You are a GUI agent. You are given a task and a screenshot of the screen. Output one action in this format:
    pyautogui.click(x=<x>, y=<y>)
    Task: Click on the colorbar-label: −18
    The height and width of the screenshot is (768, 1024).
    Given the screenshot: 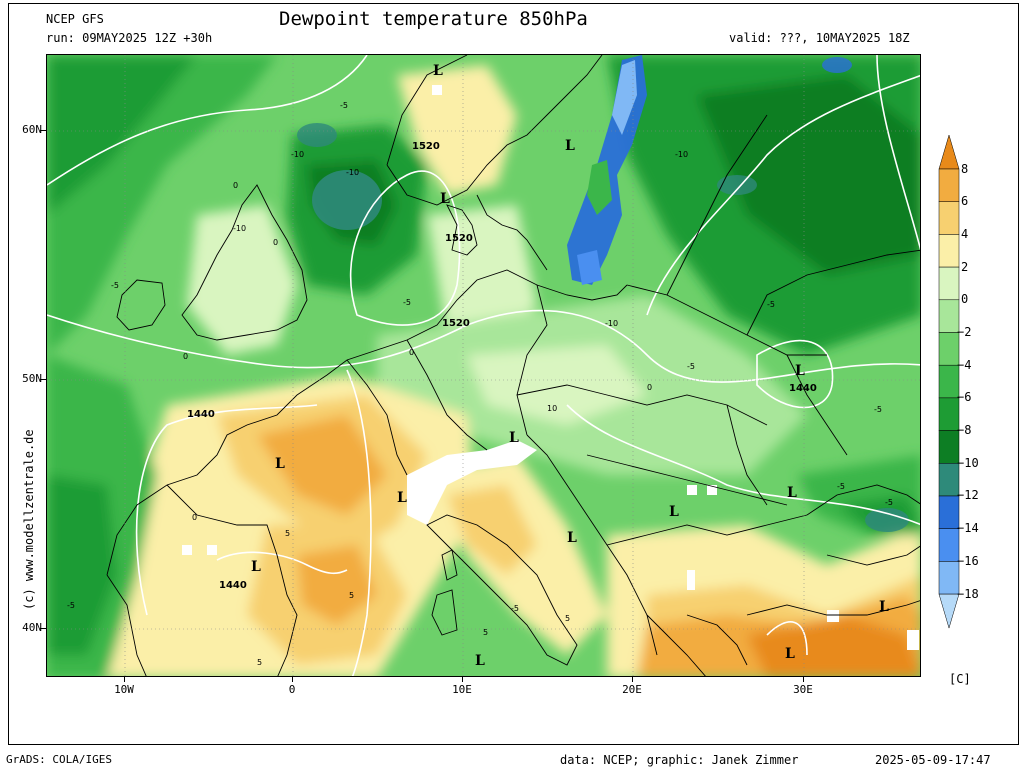 What is the action you would take?
    pyautogui.click(x=968, y=594)
    